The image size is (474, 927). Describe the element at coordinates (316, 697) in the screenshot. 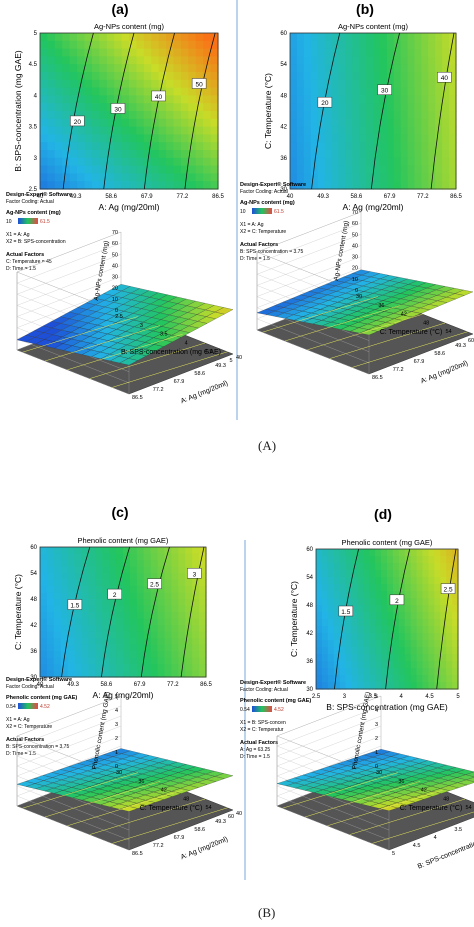

I see `x-tick-label: 2.5` at that location.